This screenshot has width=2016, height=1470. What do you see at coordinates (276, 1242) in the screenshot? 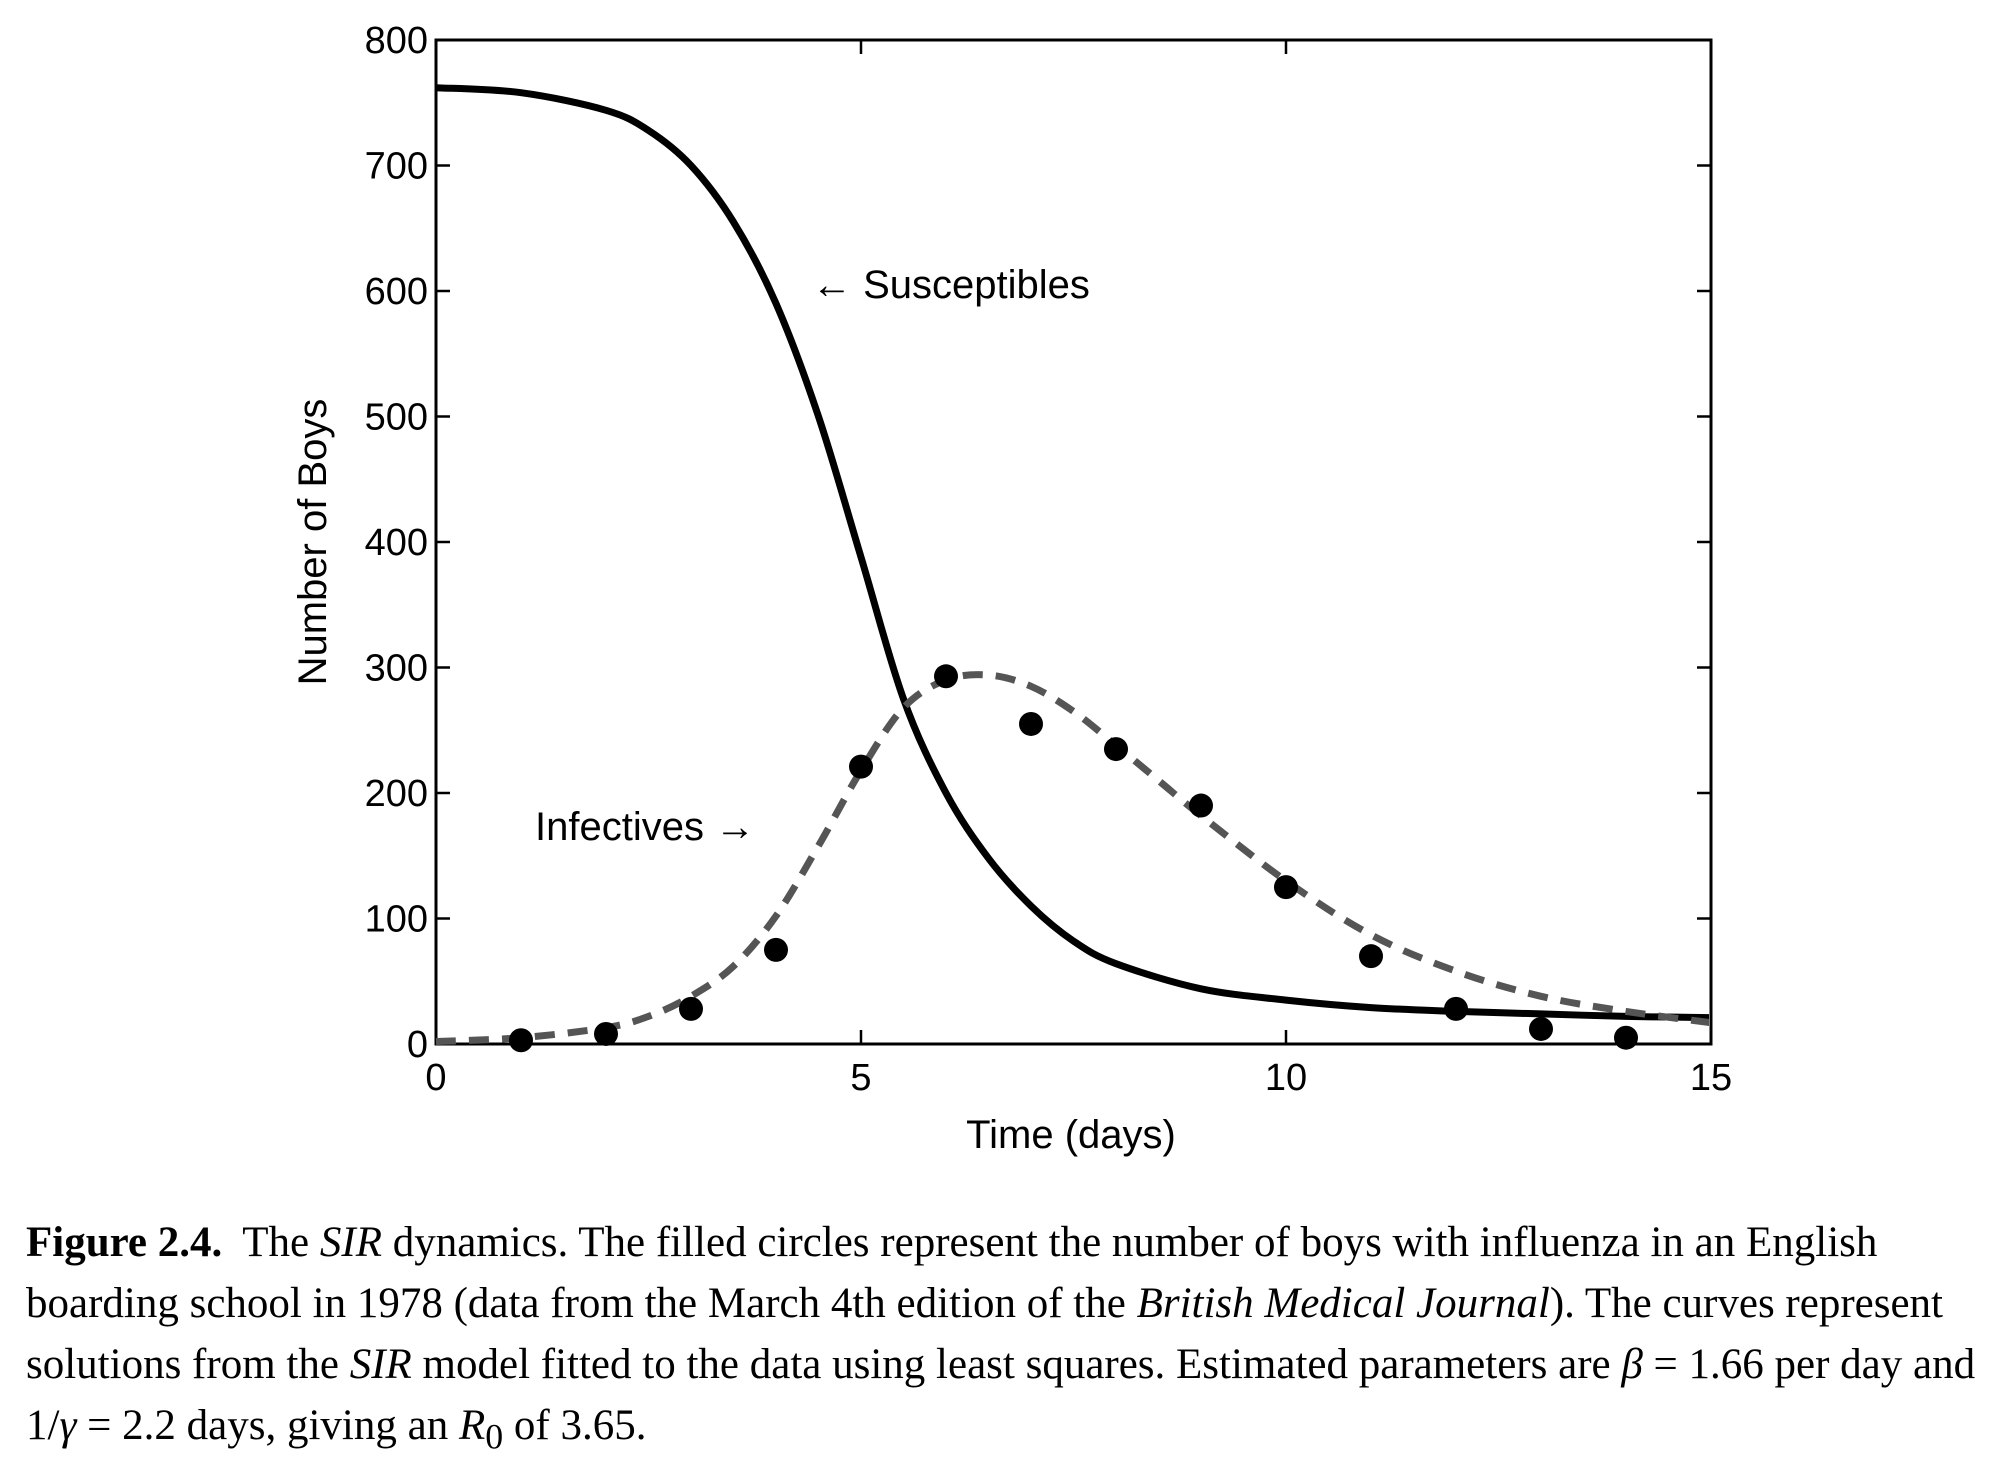
I see `caption-text-1: The` at bounding box center [276, 1242].